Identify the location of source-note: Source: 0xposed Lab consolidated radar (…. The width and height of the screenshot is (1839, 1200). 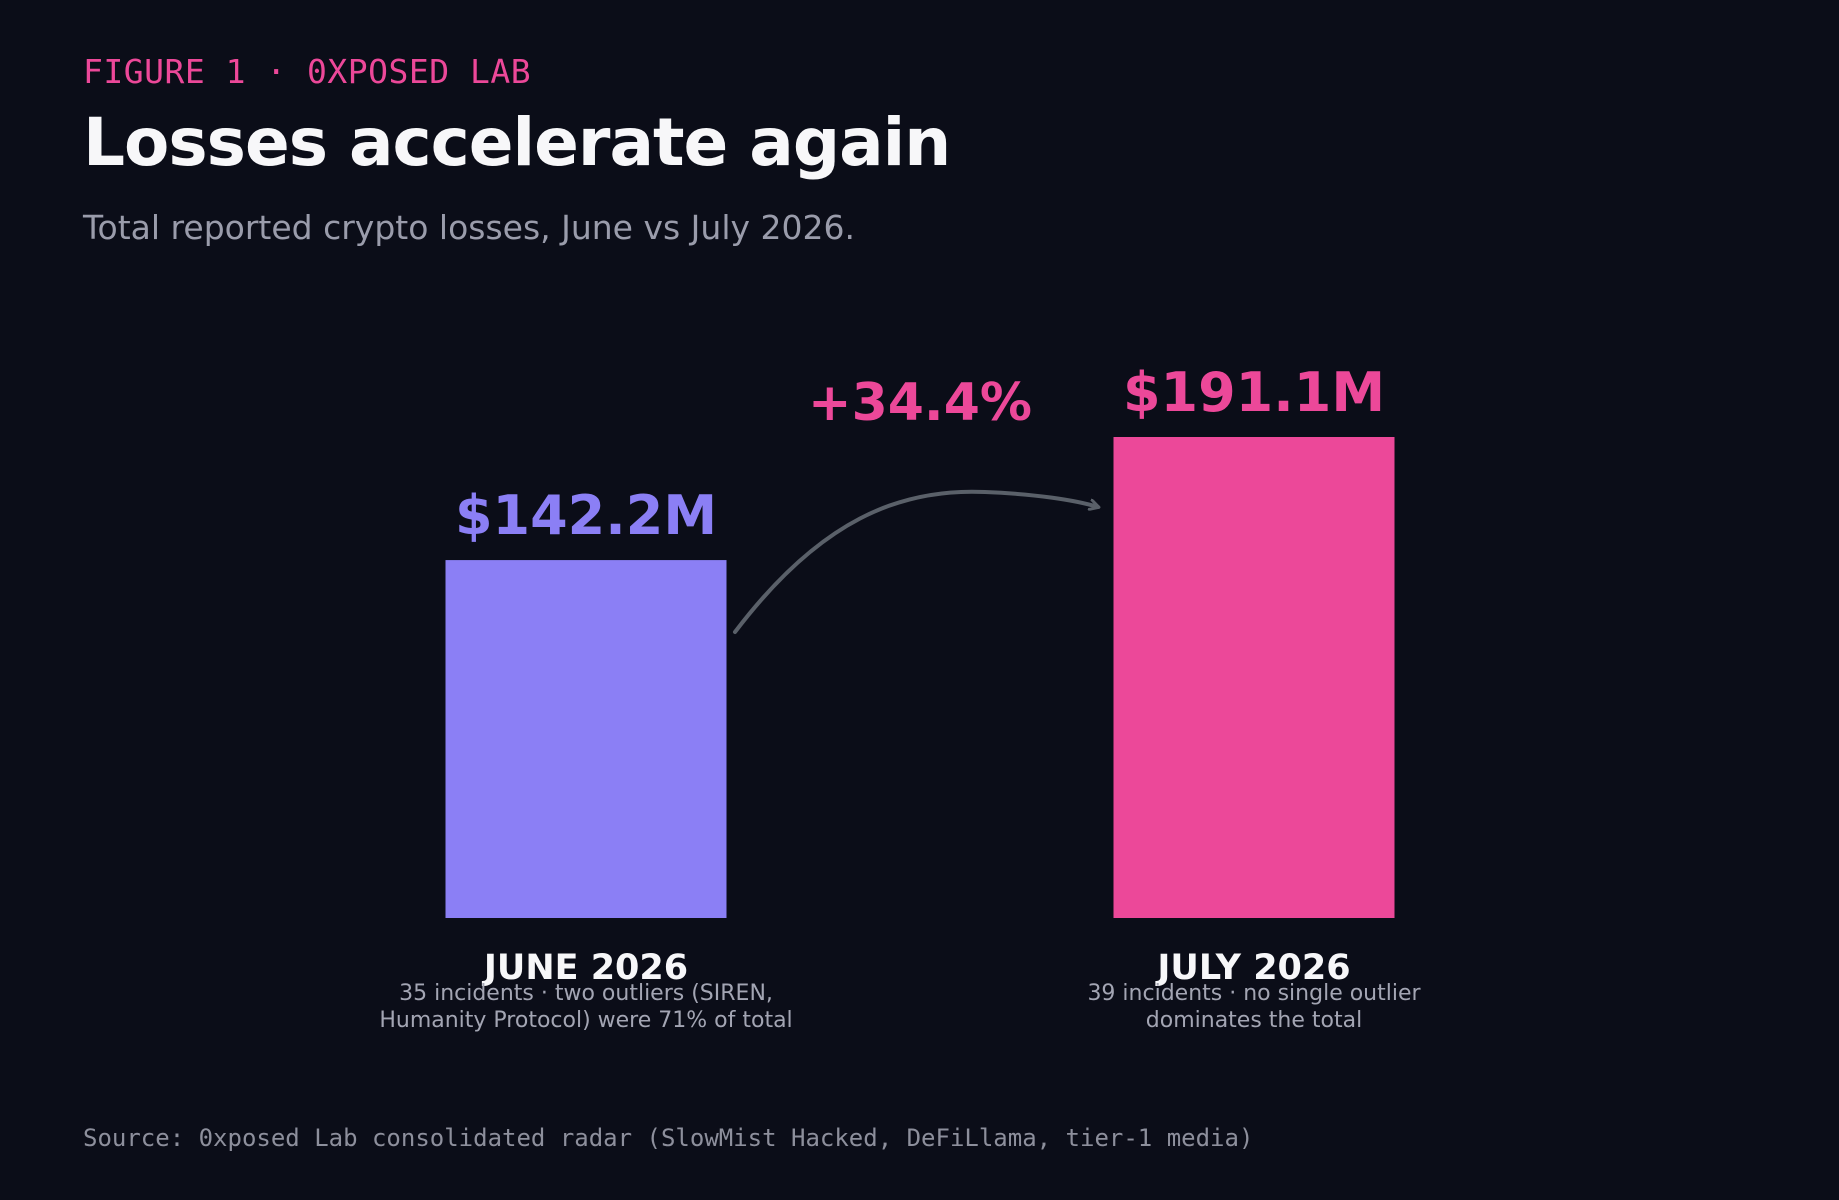
(668, 1138).